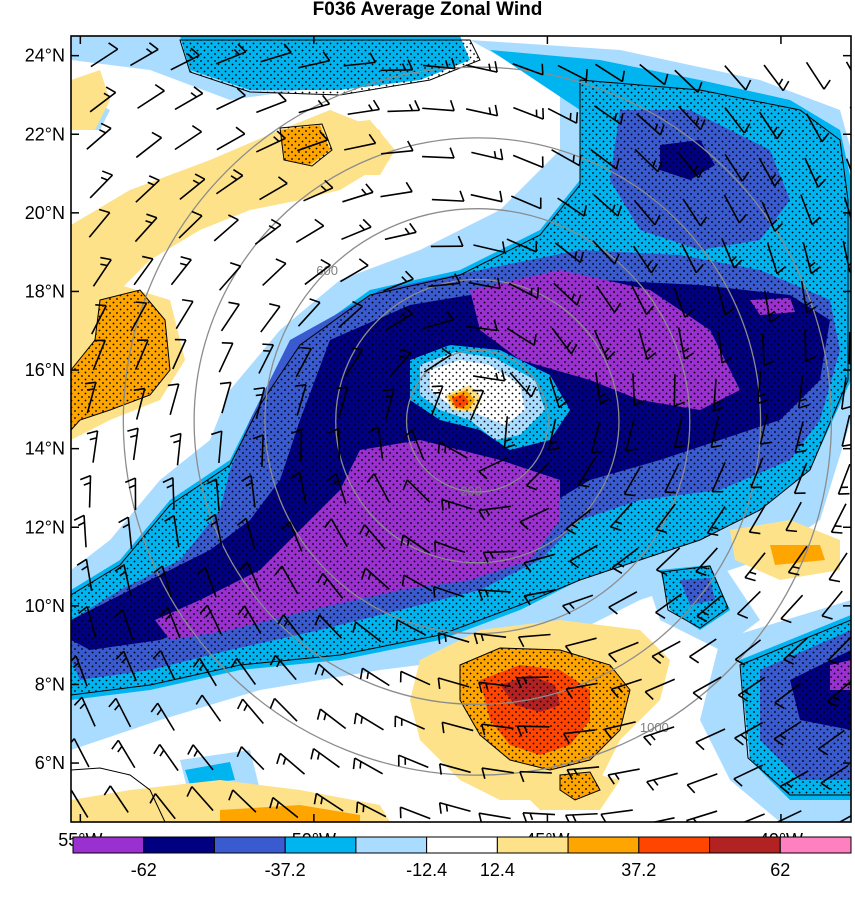  What do you see at coordinates (45, 370) in the screenshot?
I see `y-tick-label: 16°N` at bounding box center [45, 370].